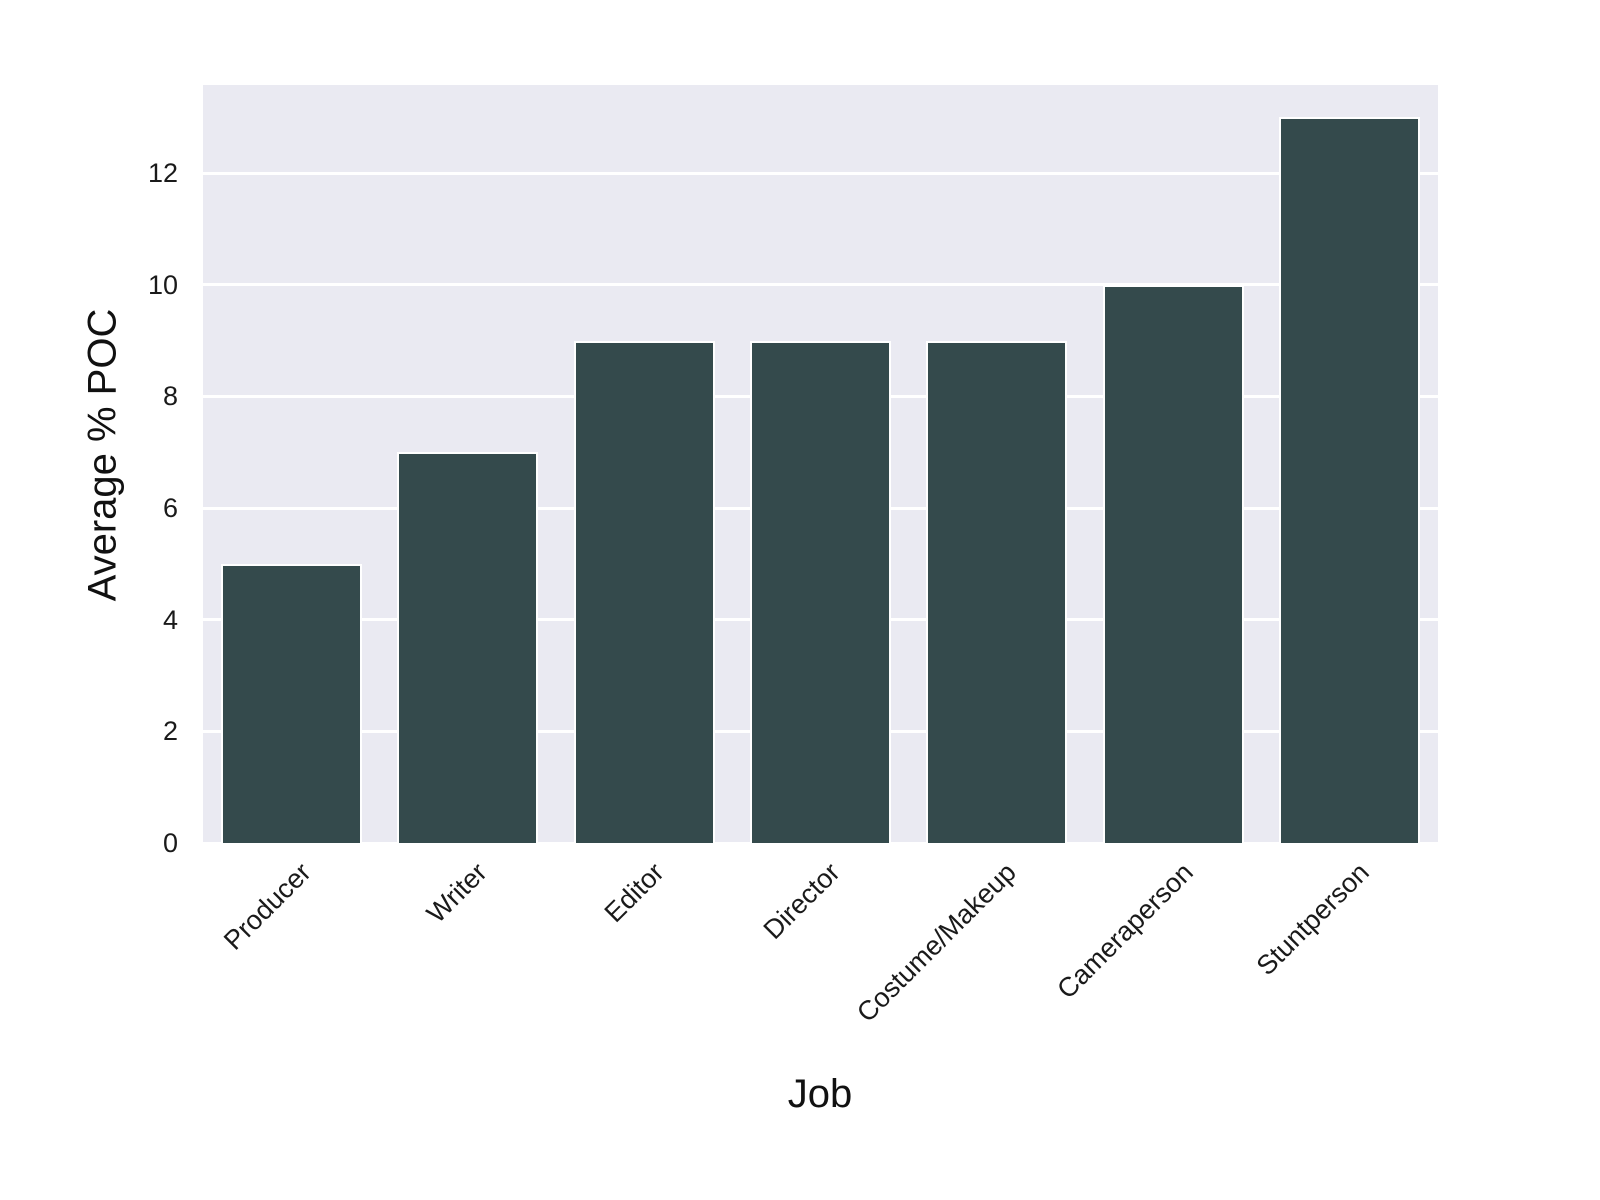 The height and width of the screenshot is (1200, 1600). What do you see at coordinates (1125, 931) in the screenshot?
I see `x-tick-label-cameraperson: Cameraperson` at bounding box center [1125, 931].